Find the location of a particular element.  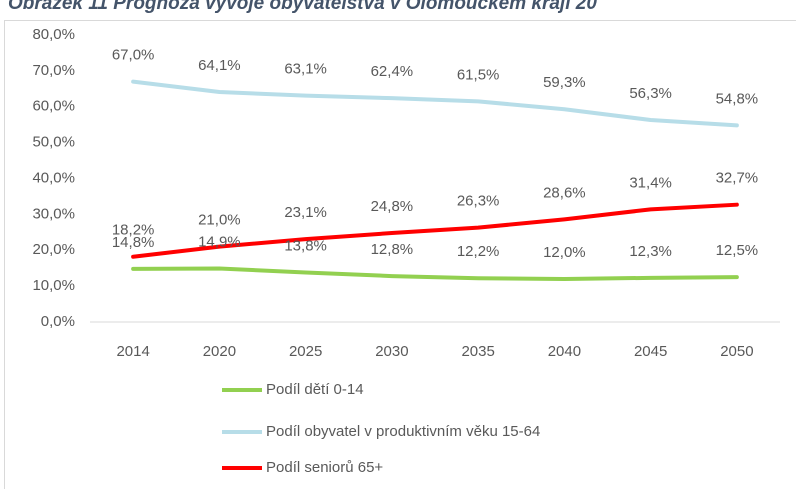

y-tick-label: 30,0% is located at coordinates (53, 213).